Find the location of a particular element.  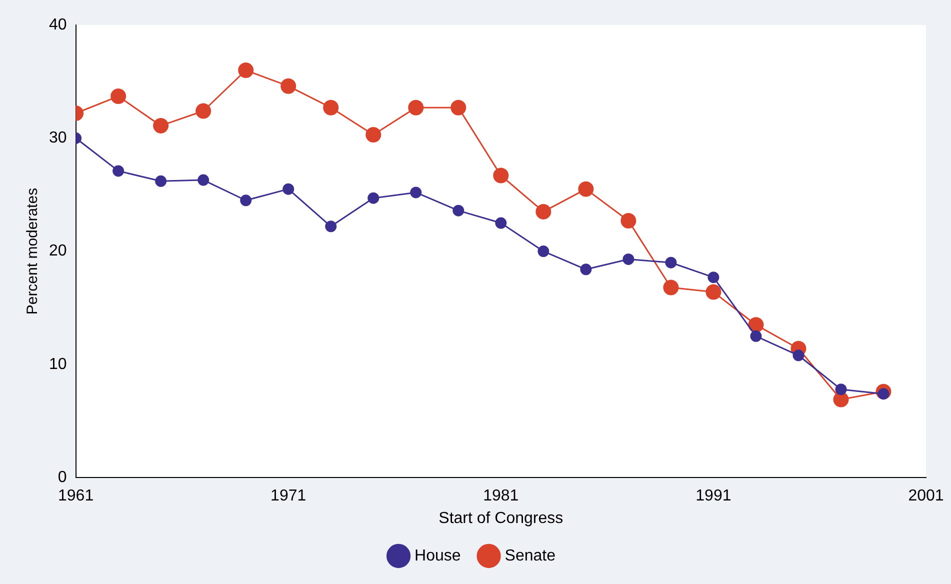

y-axis-title: Percent moderates is located at coordinates (33, 251).